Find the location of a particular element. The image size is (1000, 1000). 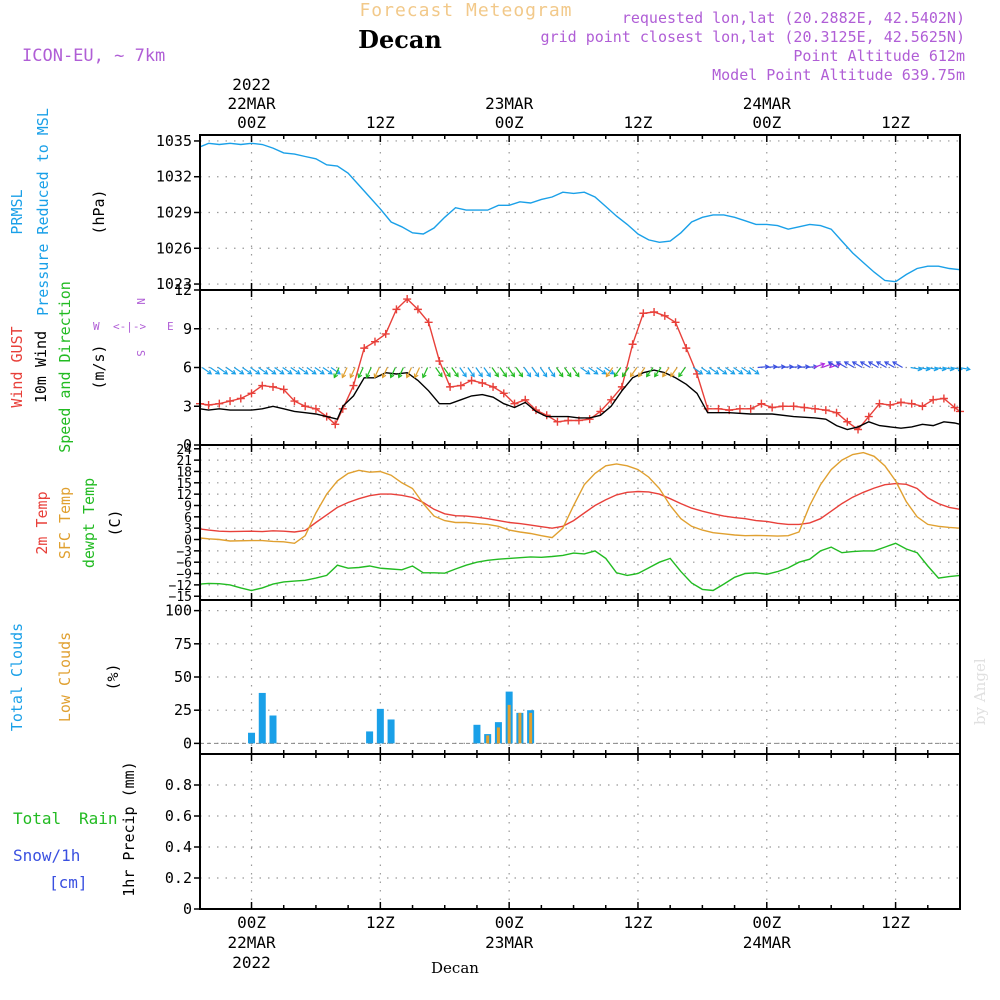

y-tick-label: 0.6 is located at coordinates (178, 816).